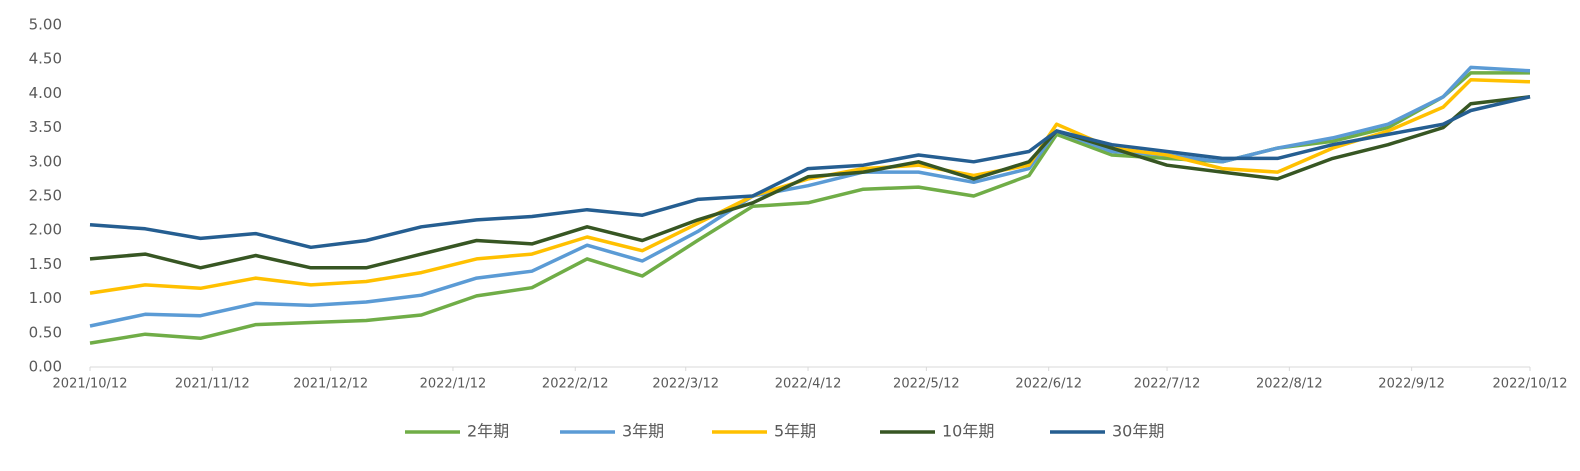 The height and width of the screenshot is (471, 1580). What do you see at coordinates (90, 384) in the screenshot?
I see `x-tick-label: 2021/10/12` at bounding box center [90, 384].